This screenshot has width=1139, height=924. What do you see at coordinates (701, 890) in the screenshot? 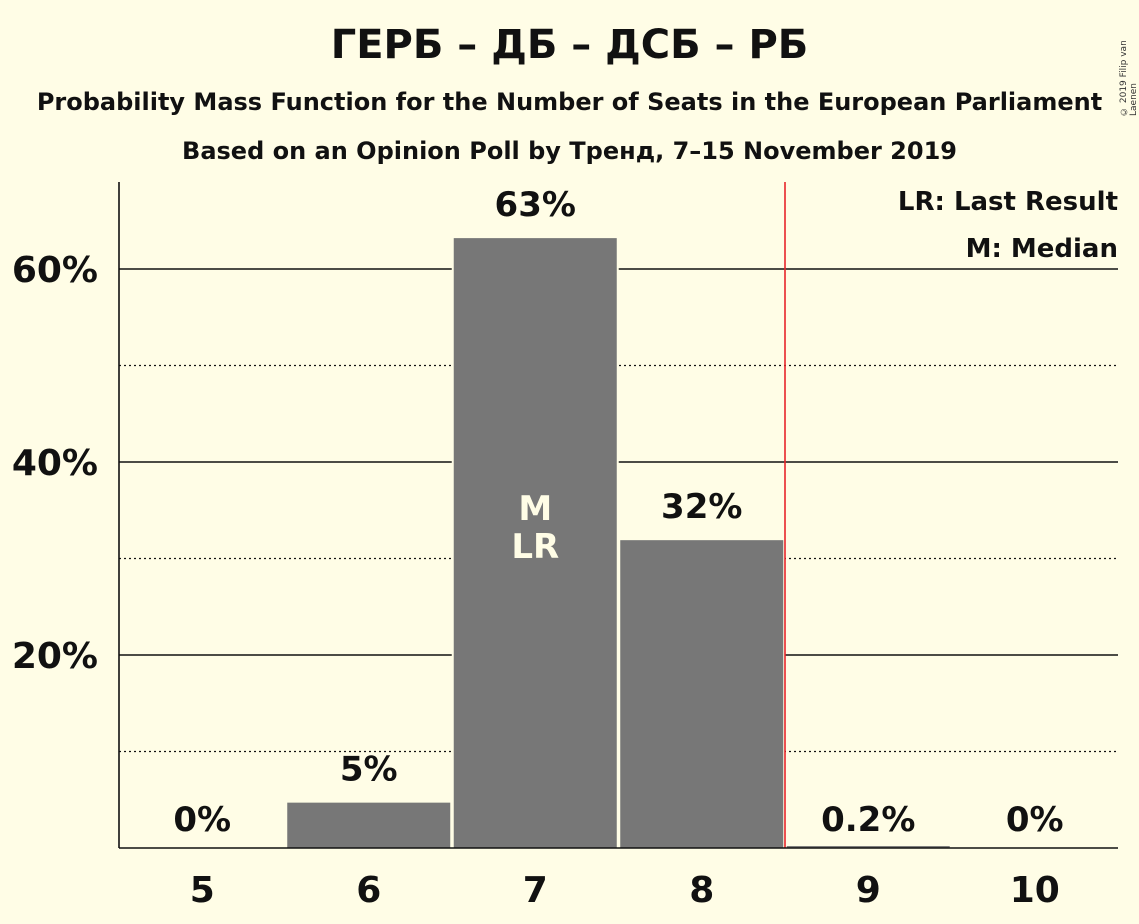
I see `x-tick-label: 8` at bounding box center [701, 890].